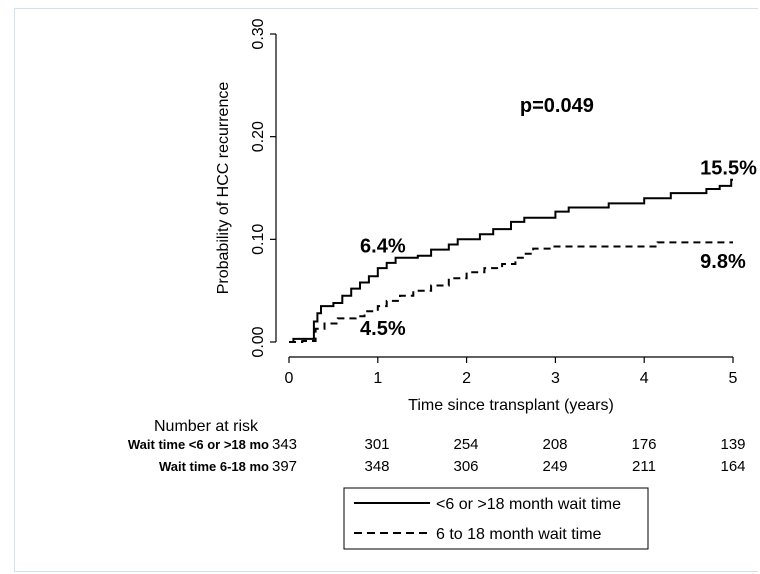 The image size is (760, 574). What do you see at coordinates (644, 466) in the screenshot?
I see `risk-value: 211` at bounding box center [644, 466].